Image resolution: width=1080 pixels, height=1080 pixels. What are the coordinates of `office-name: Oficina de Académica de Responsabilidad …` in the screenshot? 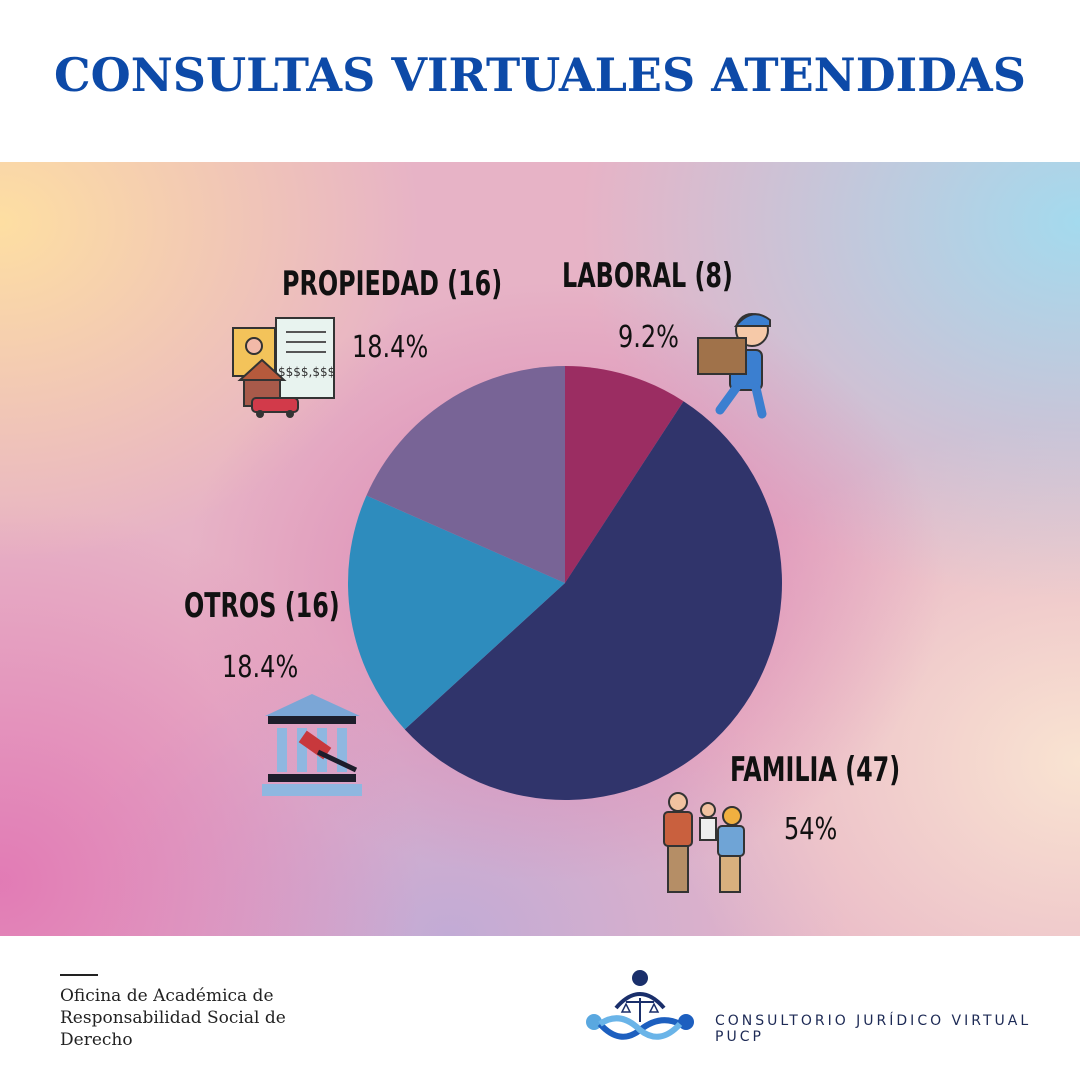 It's located at (173, 1018).